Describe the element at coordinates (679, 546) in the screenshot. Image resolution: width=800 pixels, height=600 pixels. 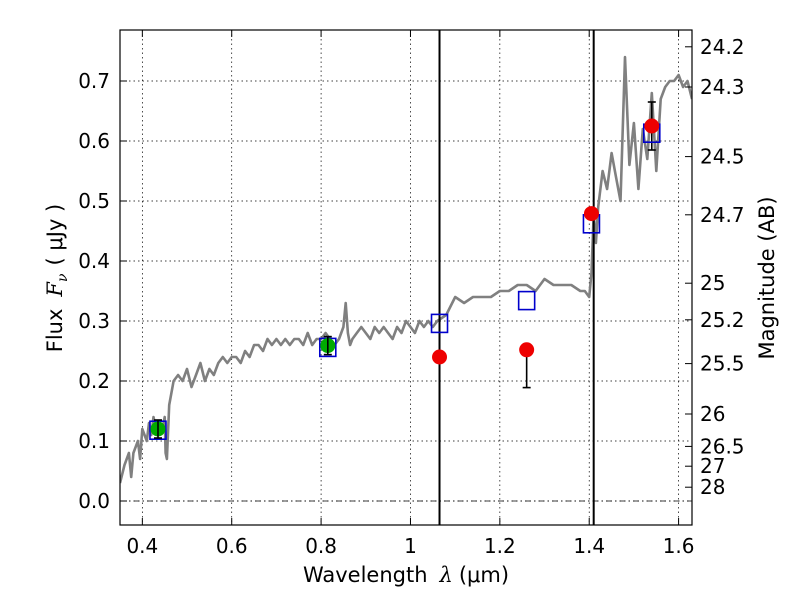
I see `x-tick-label: 1.6` at that location.